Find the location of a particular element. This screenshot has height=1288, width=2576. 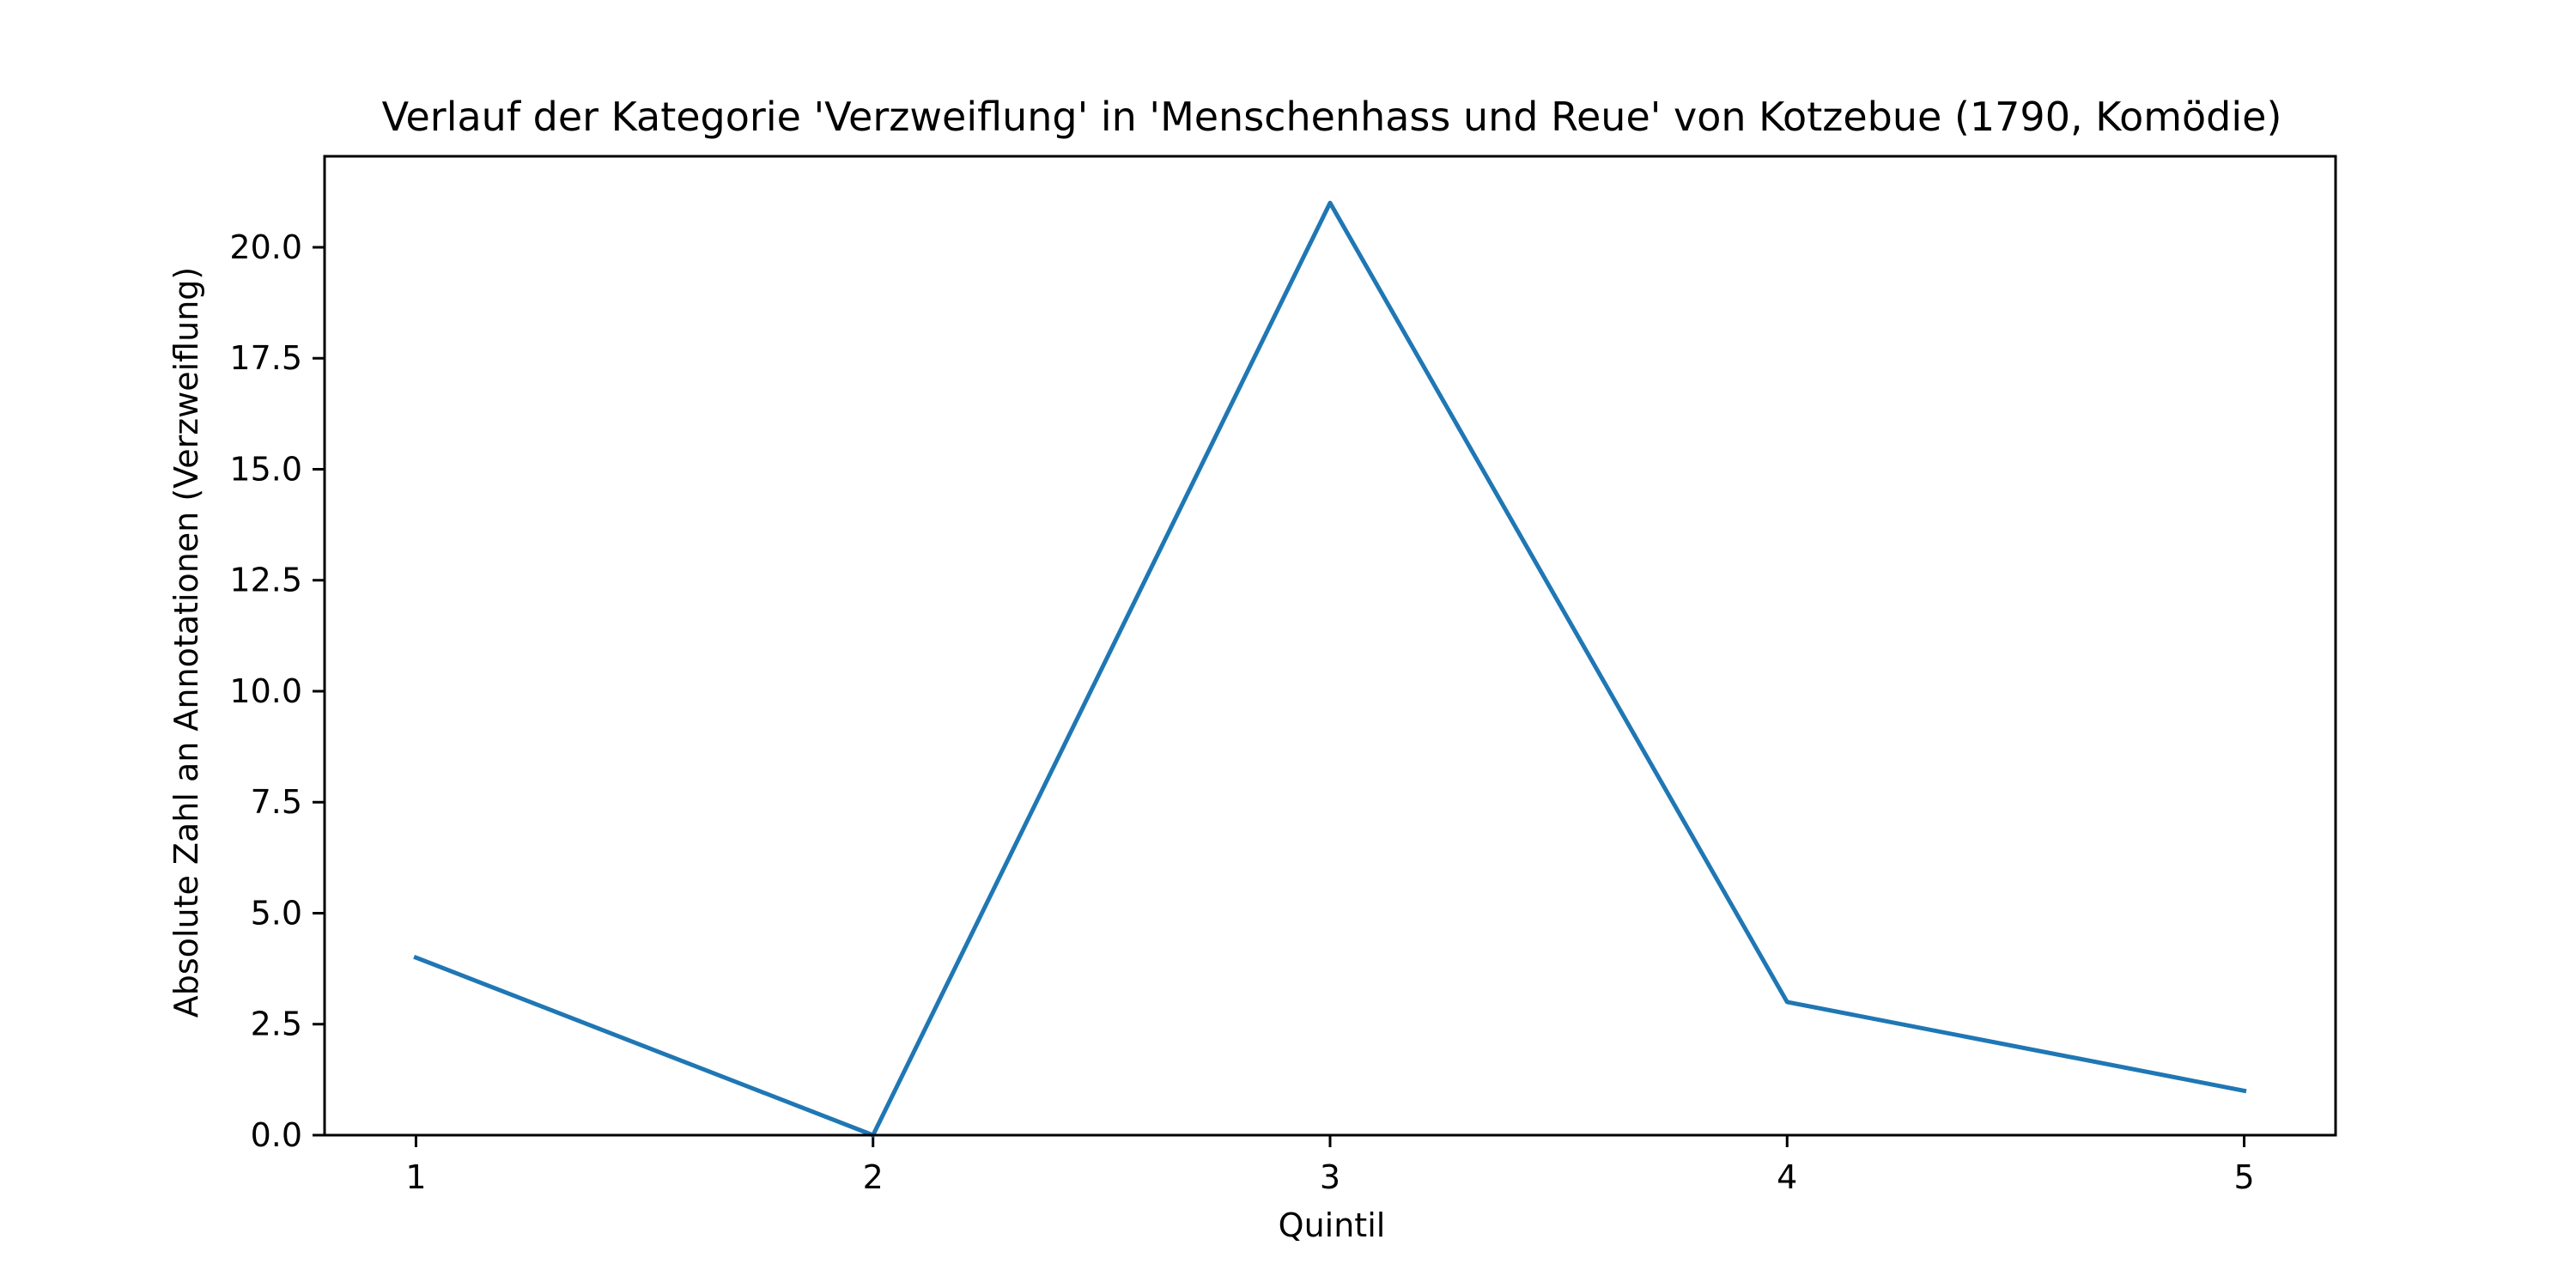

x-tick-label: 5 is located at coordinates (2244, 1177).